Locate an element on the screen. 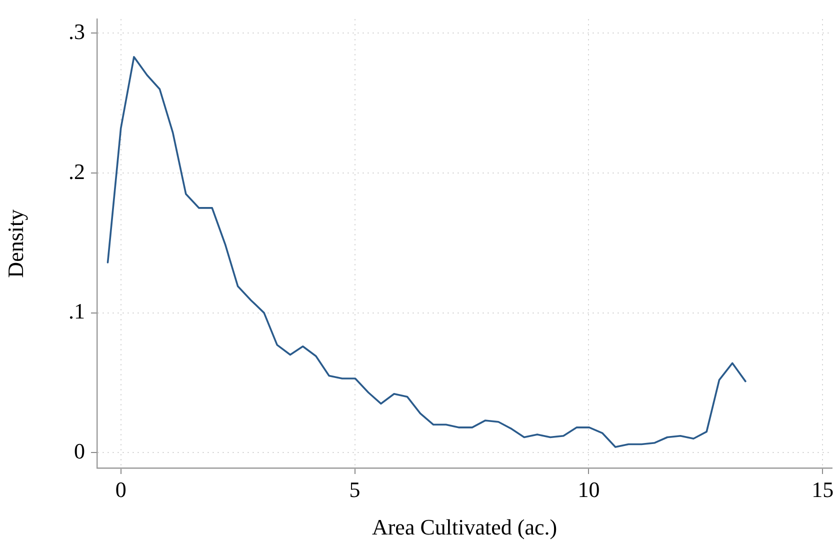  y-axis-title: Density is located at coordinates (15, 243).